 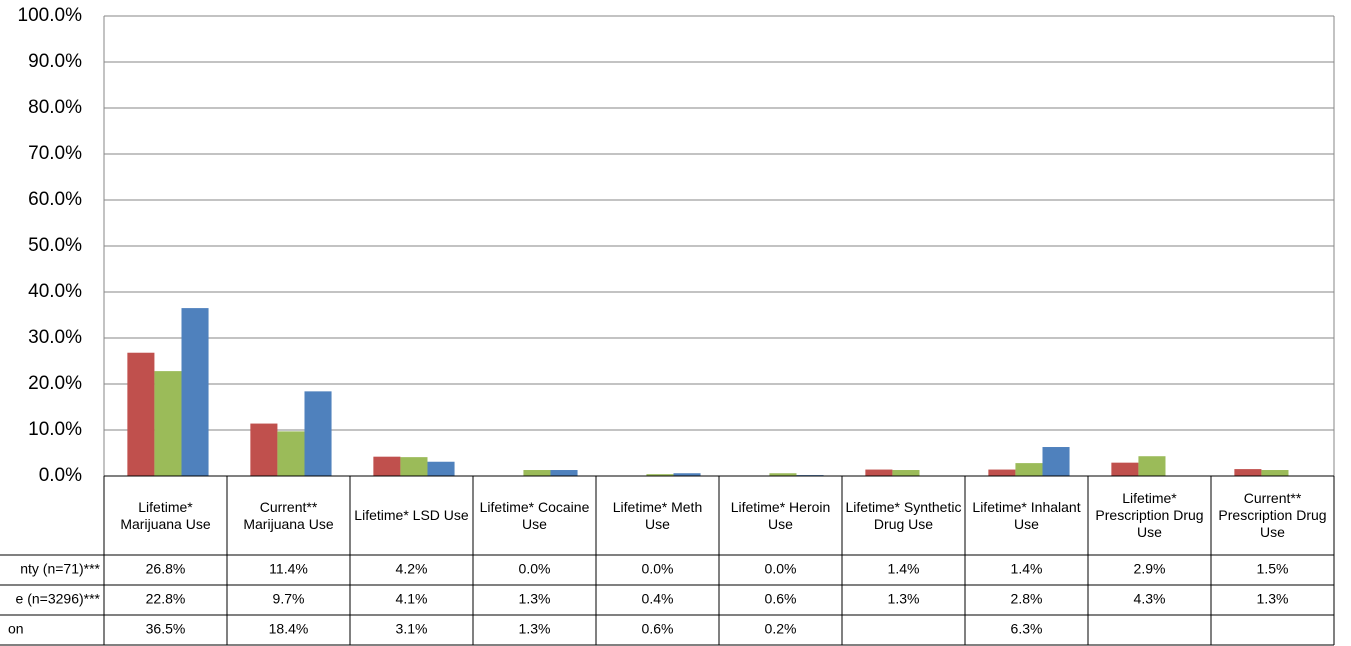 What do you see at coordinates (166, 569) in the screenshot?
I see `data-label: 26.8%` at bounding box center [166, 569].